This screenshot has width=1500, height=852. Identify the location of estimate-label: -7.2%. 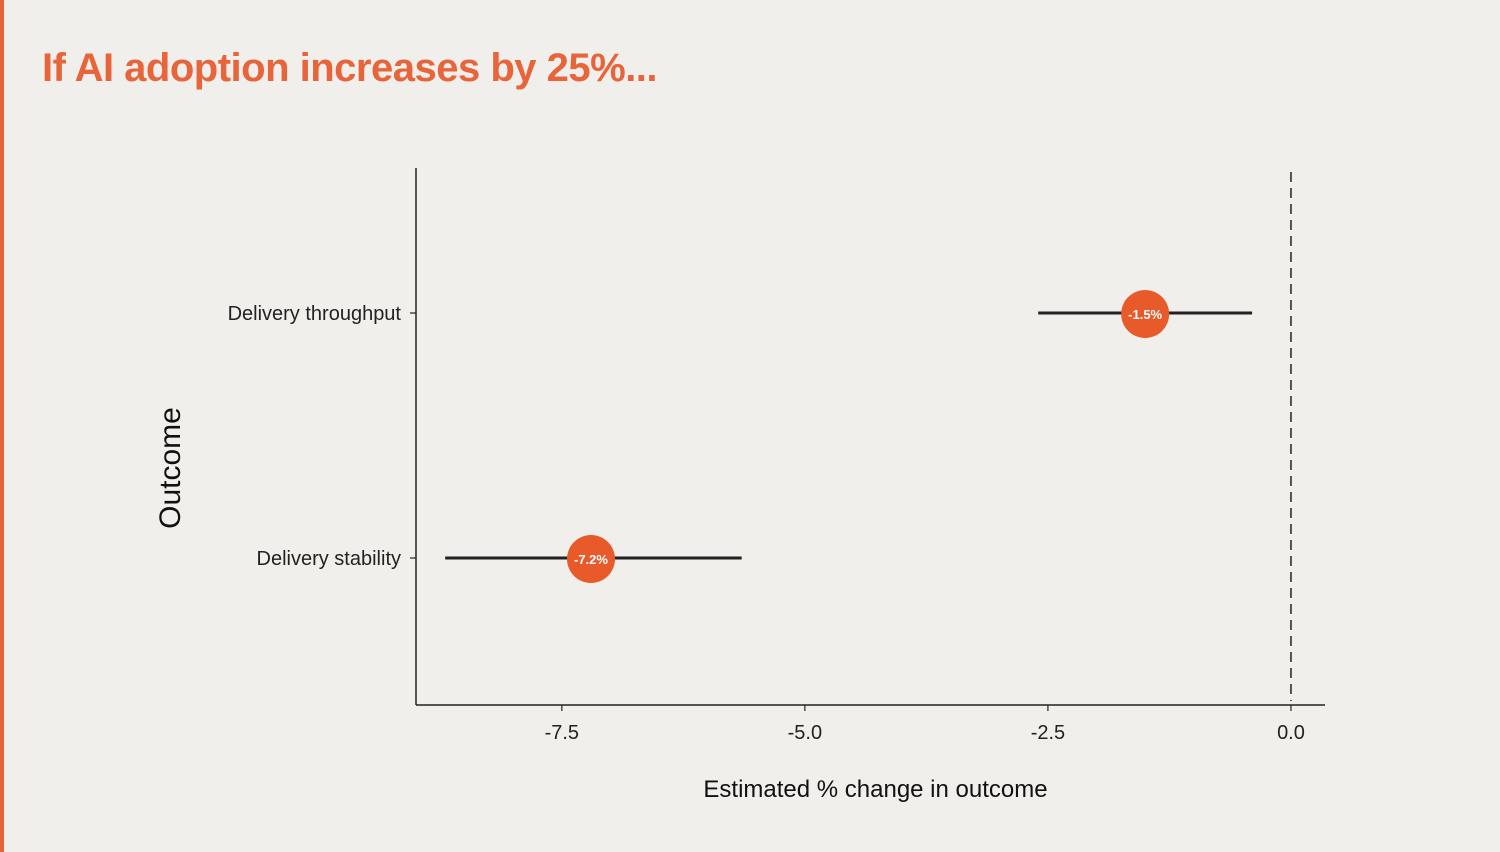
(591, 559).